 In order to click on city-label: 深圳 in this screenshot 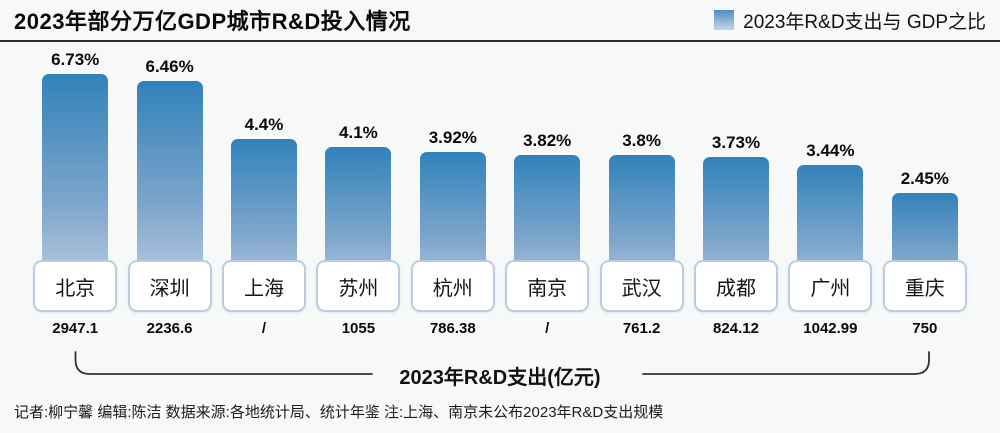, I will do `click(169, 288)`.